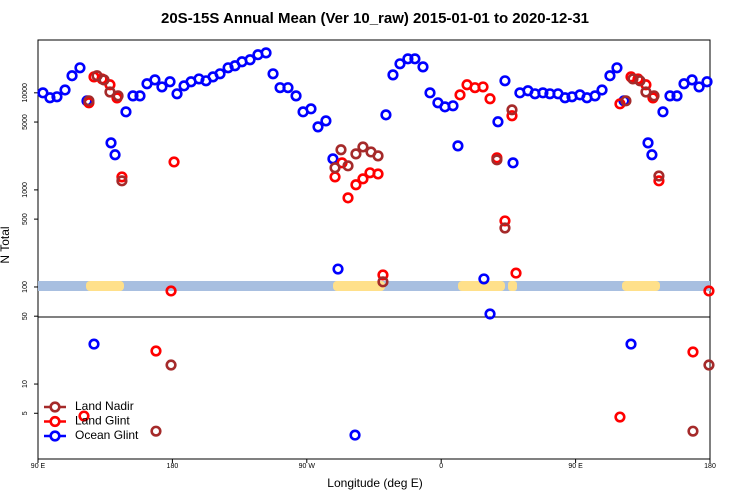  I want to click on legend-marker, so click(55, 421).